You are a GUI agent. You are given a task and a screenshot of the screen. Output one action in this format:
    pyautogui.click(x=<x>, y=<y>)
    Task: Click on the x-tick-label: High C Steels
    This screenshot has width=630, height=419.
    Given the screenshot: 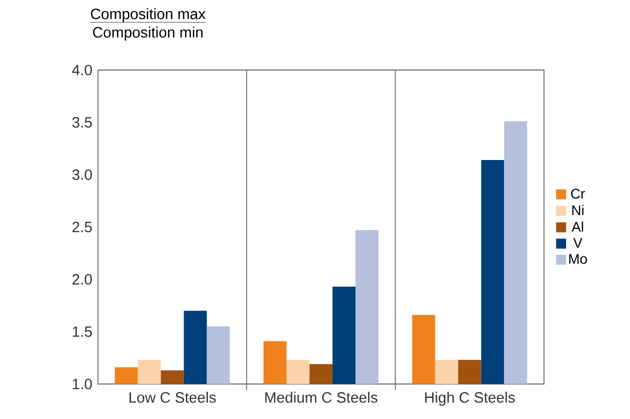 What is the action you would take?
    pyautogui.click(x=470, y=399)
    